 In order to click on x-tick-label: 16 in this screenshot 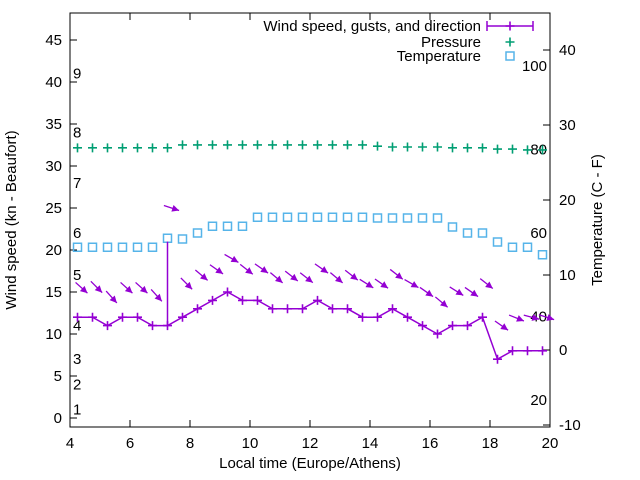, I will do `click(430, 443)`.